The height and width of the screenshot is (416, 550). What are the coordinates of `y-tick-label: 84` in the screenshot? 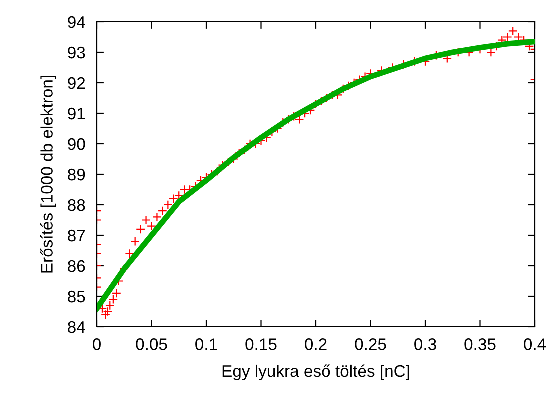 It's located at (77, 327).